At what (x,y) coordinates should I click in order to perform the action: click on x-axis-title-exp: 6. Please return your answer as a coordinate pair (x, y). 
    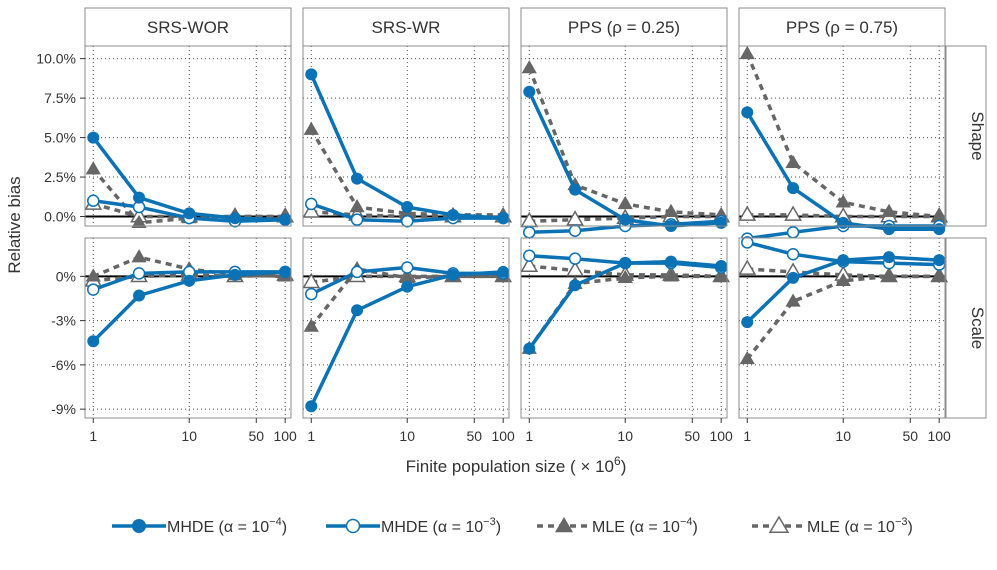
    Looking at the image, I should click on (617, 461).